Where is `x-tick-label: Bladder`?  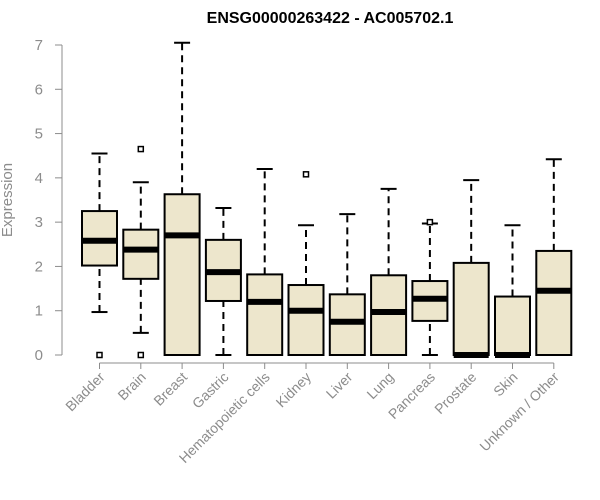 x-tick-label: Bladder is located at coordinates (85, 392).